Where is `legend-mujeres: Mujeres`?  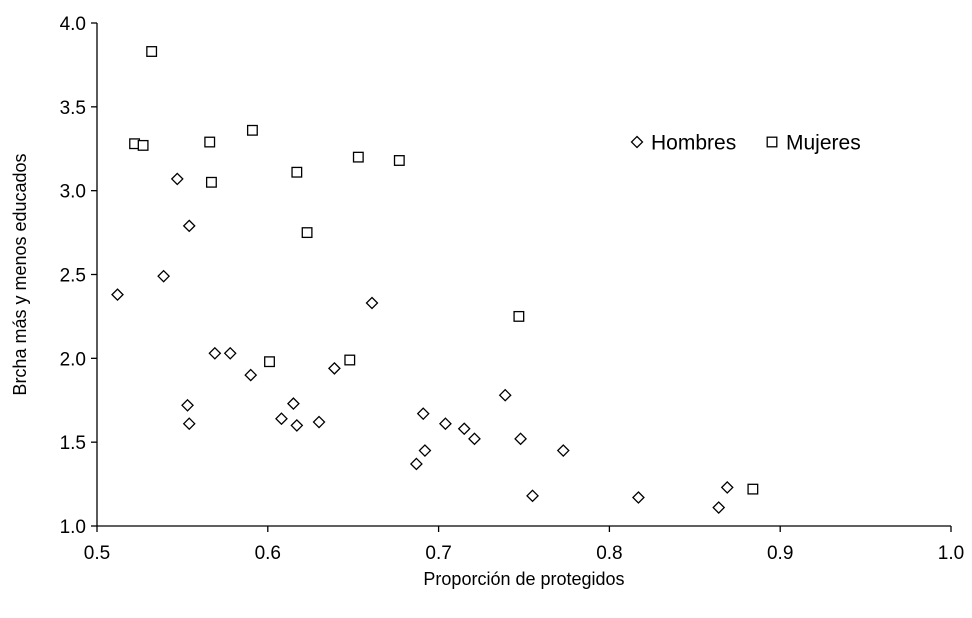
legend-mujeres: Mujeres is located at coordinates (813, 143).